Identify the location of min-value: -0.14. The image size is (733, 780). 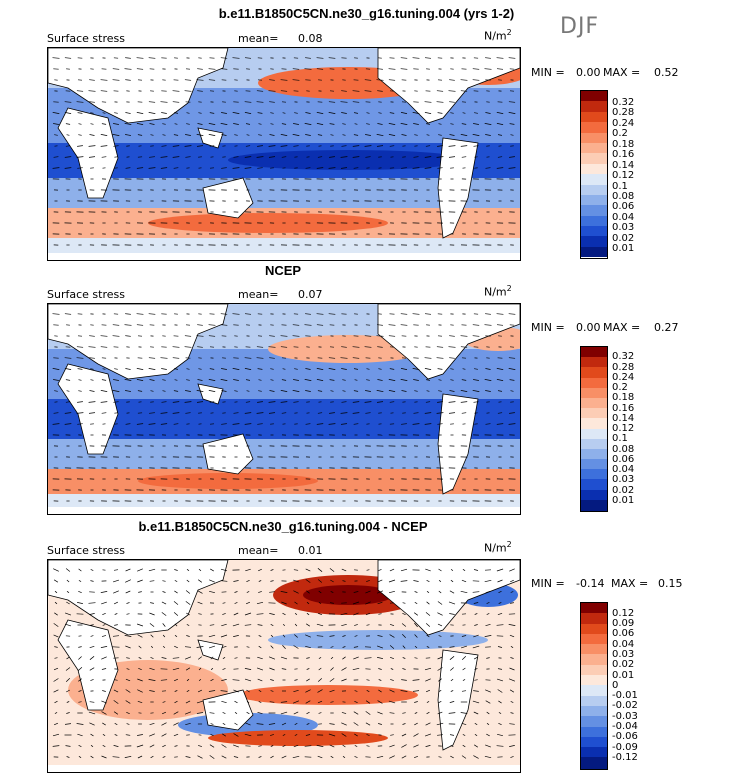
(590, 583).